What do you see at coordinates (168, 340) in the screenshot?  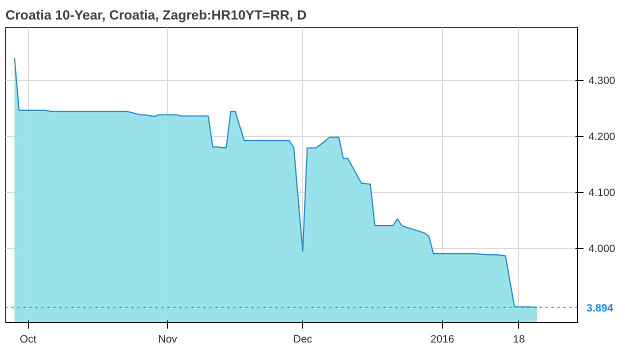 I see `x-tick-label: Nov` at bounding box center [168, 340].